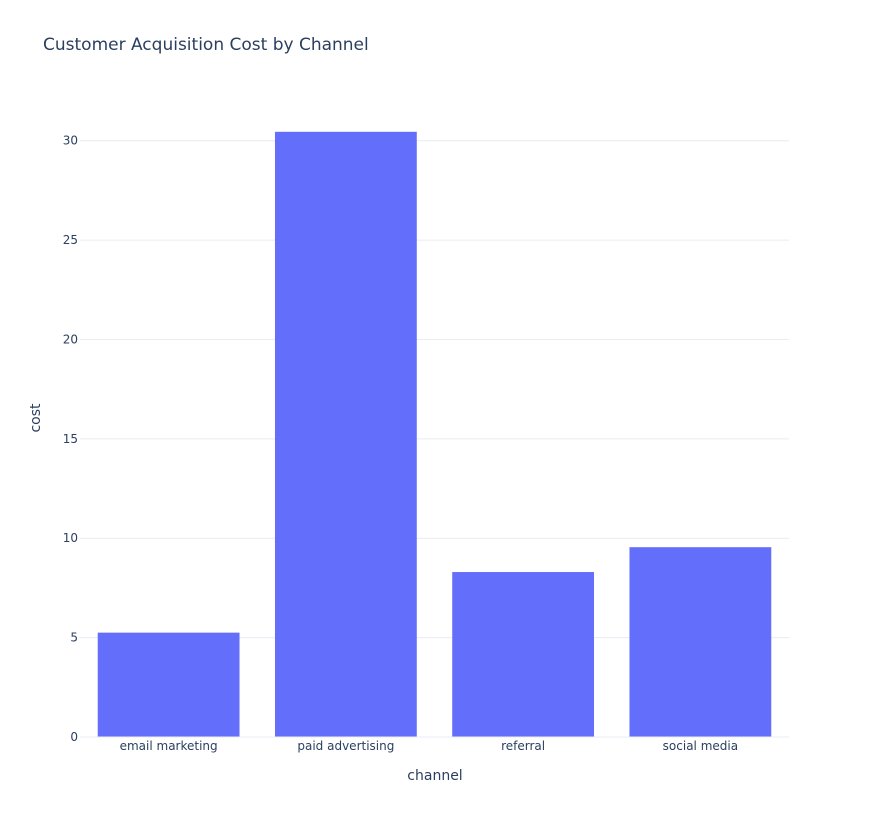 The image size is (870, 821). What do you see at coordinates (74, 737) in the screenshot?
I see `y-tick-label: 0` at bounding box center [74, 737].